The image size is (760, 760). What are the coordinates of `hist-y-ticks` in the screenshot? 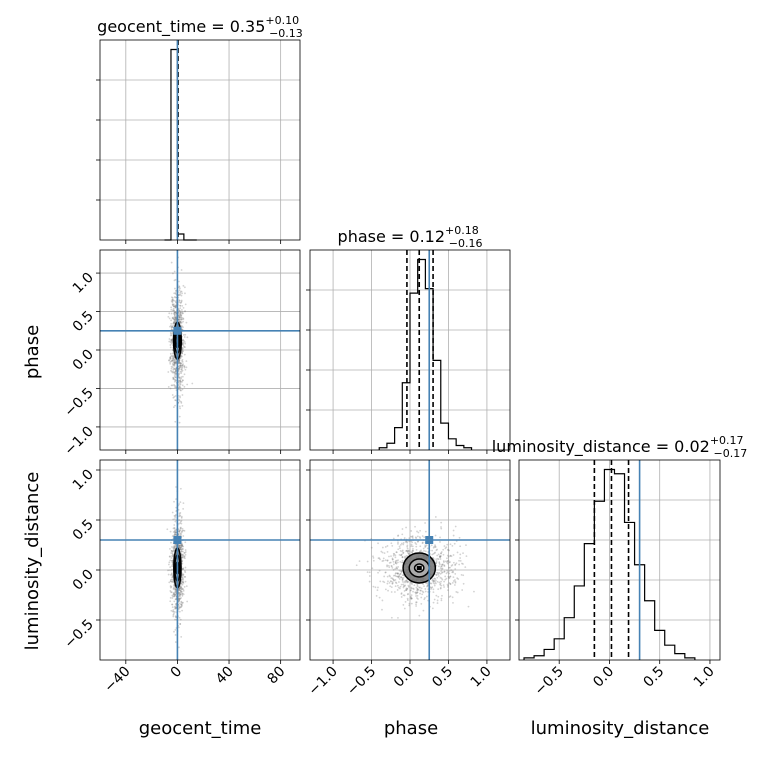 It's located at (308, 350).